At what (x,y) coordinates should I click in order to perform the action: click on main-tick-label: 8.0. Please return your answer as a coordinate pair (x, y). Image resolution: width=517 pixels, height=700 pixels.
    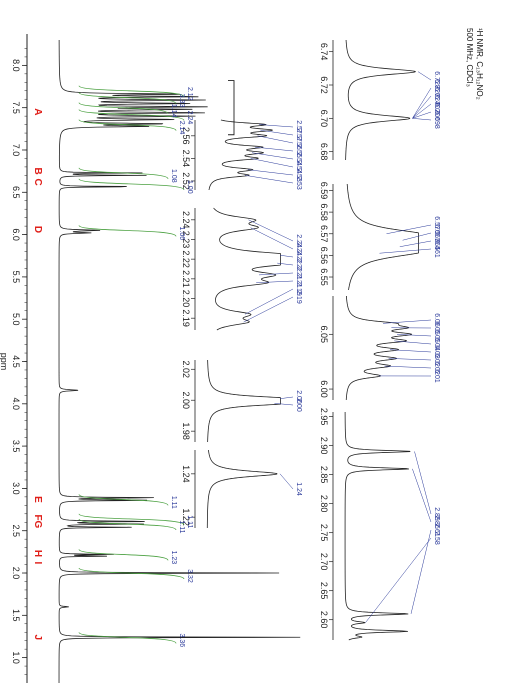
    Looking at the image, I should click on (16, 65).